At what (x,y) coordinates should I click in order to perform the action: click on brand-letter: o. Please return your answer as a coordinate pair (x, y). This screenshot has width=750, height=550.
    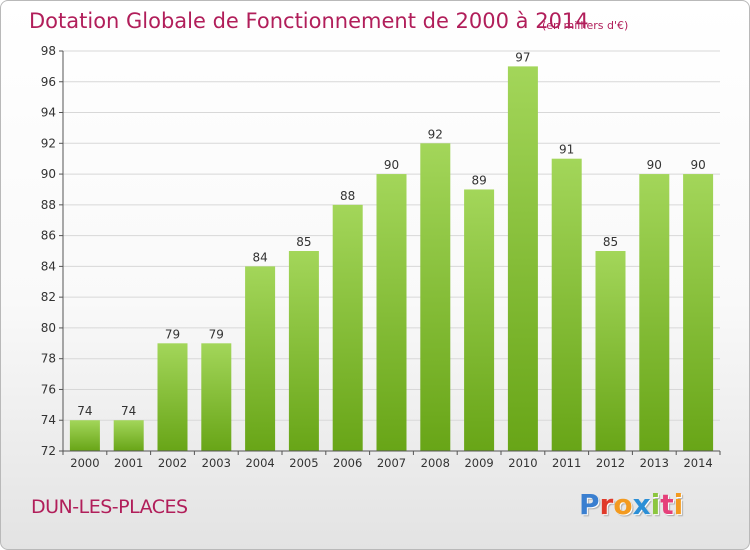
    Looking at the image, I should click on (623, 504).